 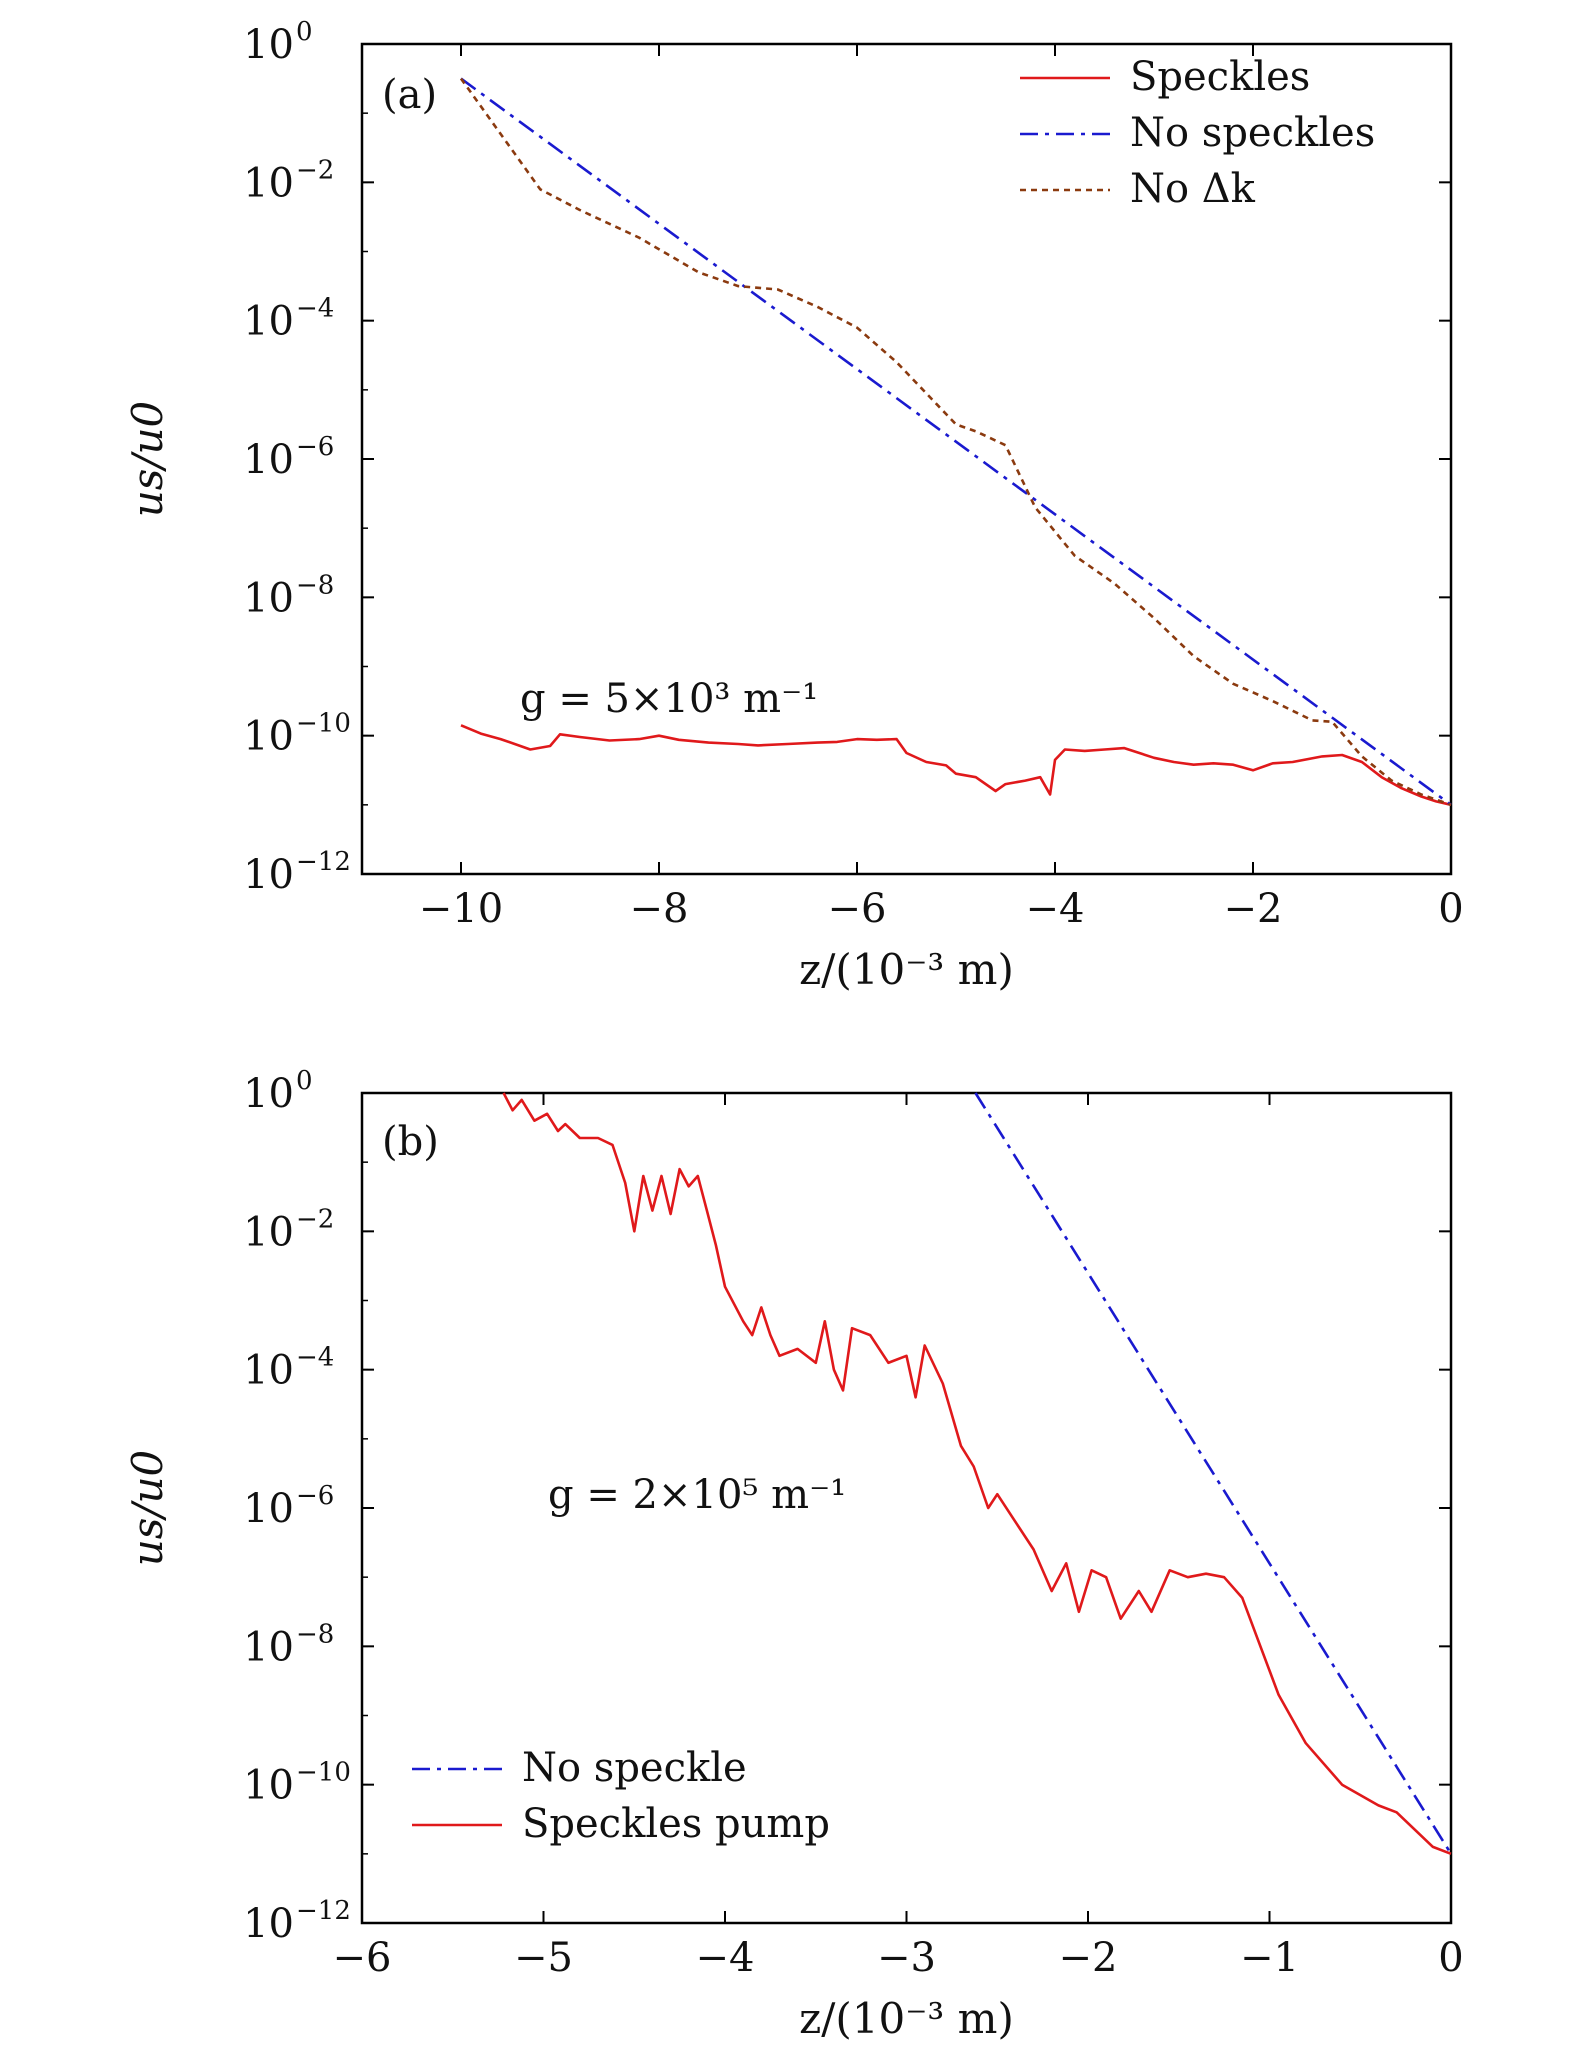 I want to click on legend-label: Speckles, so click(x=1220, y=77).